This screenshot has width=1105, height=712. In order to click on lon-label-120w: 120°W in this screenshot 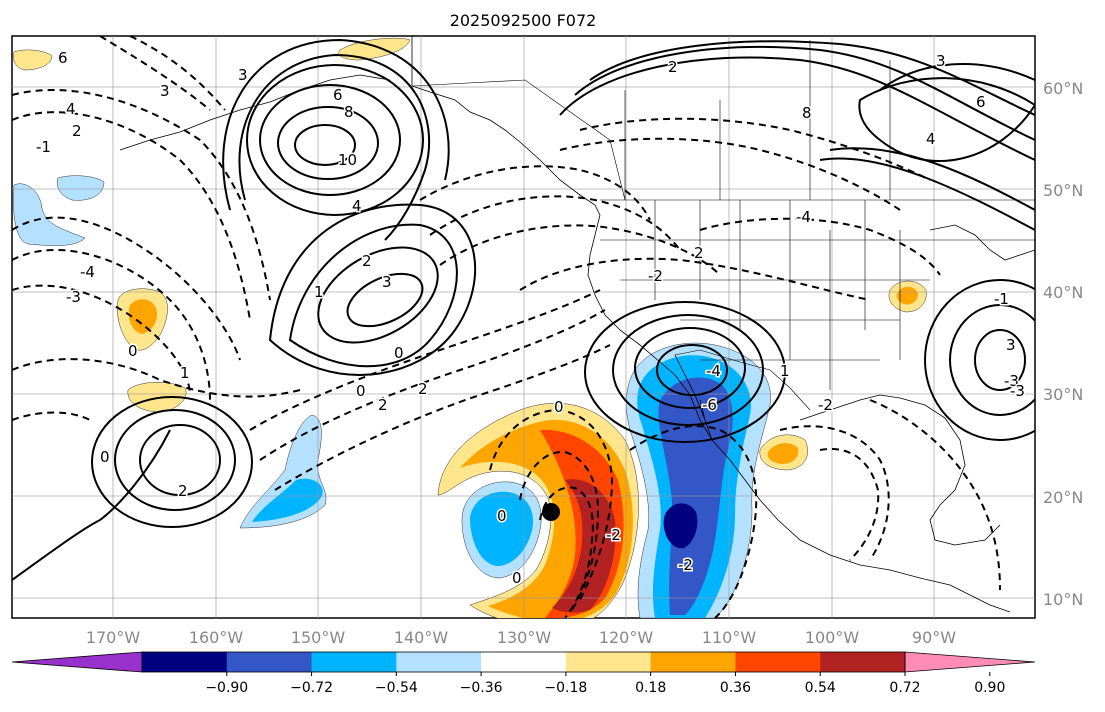, I will do `click(626, 637)`.